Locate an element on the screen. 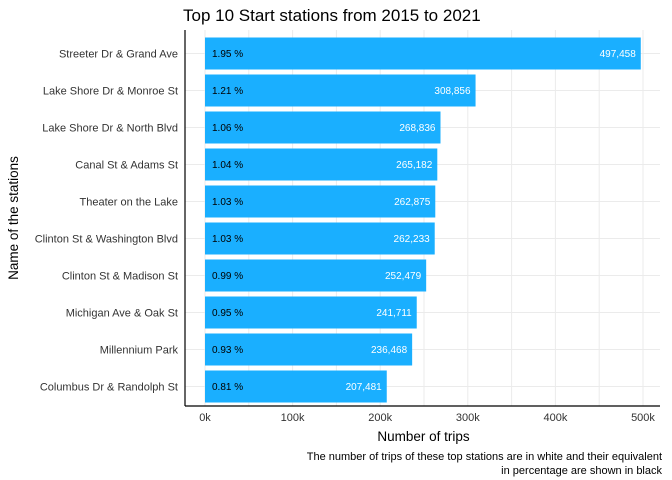 The width and height of the screenshot is (672, 480). x-tick-label: 300k is located at coordinates (468, 418).